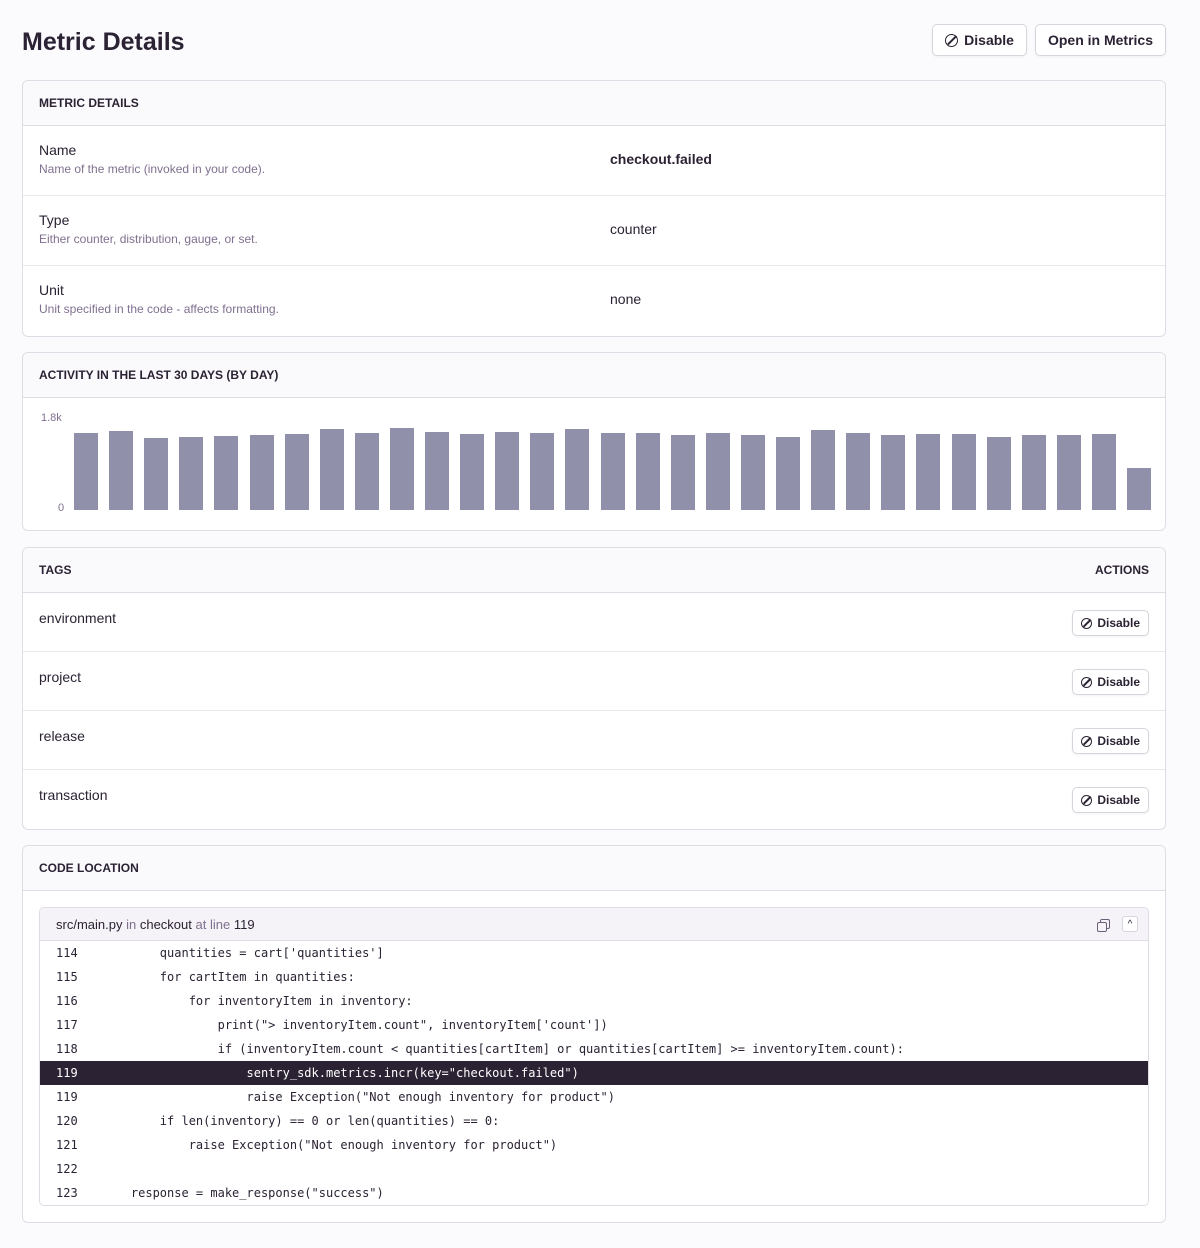 The height and width of the screenshot is (1248, 1200). Describe the element at coordinates (626, 299) in the screenshot. I see `detail-value: none` at that location.